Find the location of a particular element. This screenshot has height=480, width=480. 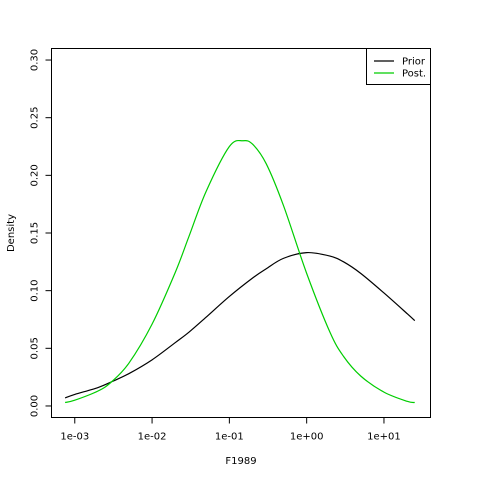

x-tick-label: 1e+00 is located at coordinates (307, 437).